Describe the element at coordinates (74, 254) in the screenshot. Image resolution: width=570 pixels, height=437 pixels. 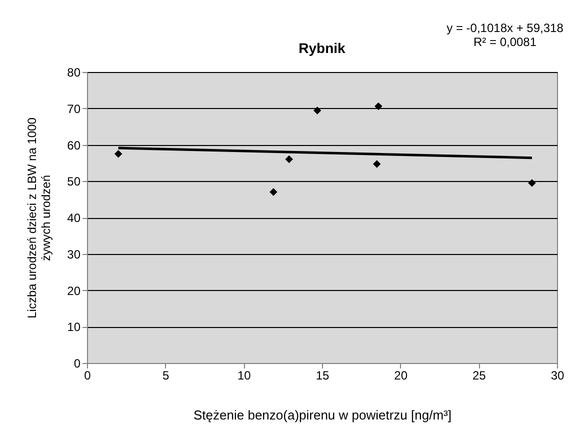
I see `y-tick-label: 30` at that location.